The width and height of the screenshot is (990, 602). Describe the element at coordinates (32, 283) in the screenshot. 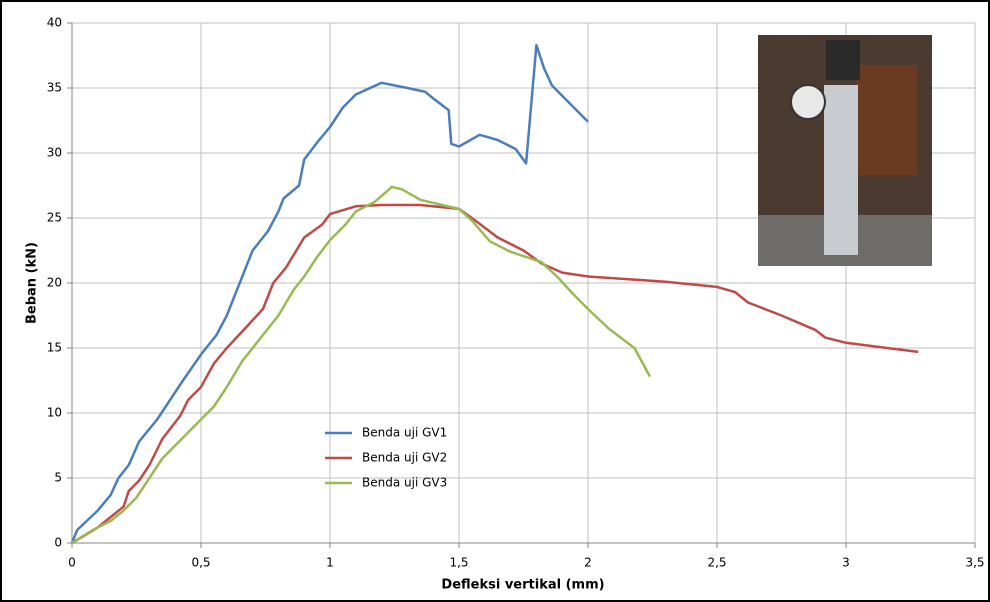

I see `y-axis-title: Beban (kN)` at that location.